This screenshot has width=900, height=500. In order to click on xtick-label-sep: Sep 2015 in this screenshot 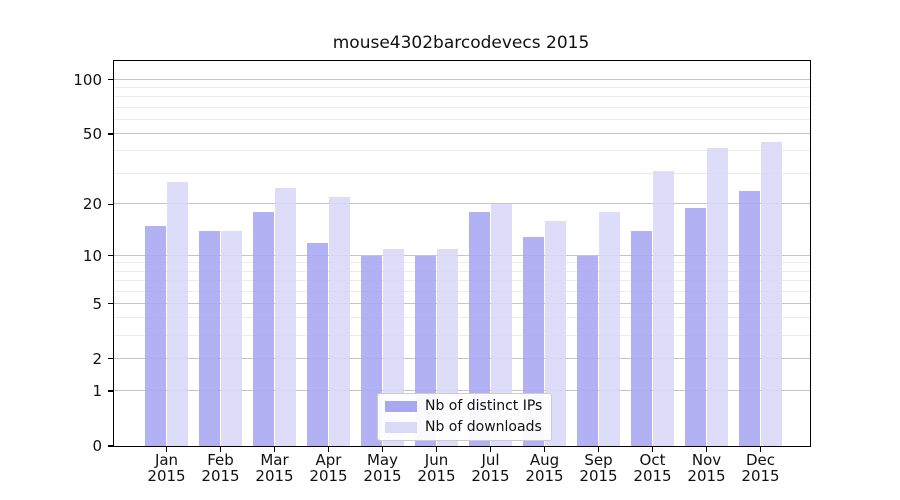, I will do `click(599, 468)`.